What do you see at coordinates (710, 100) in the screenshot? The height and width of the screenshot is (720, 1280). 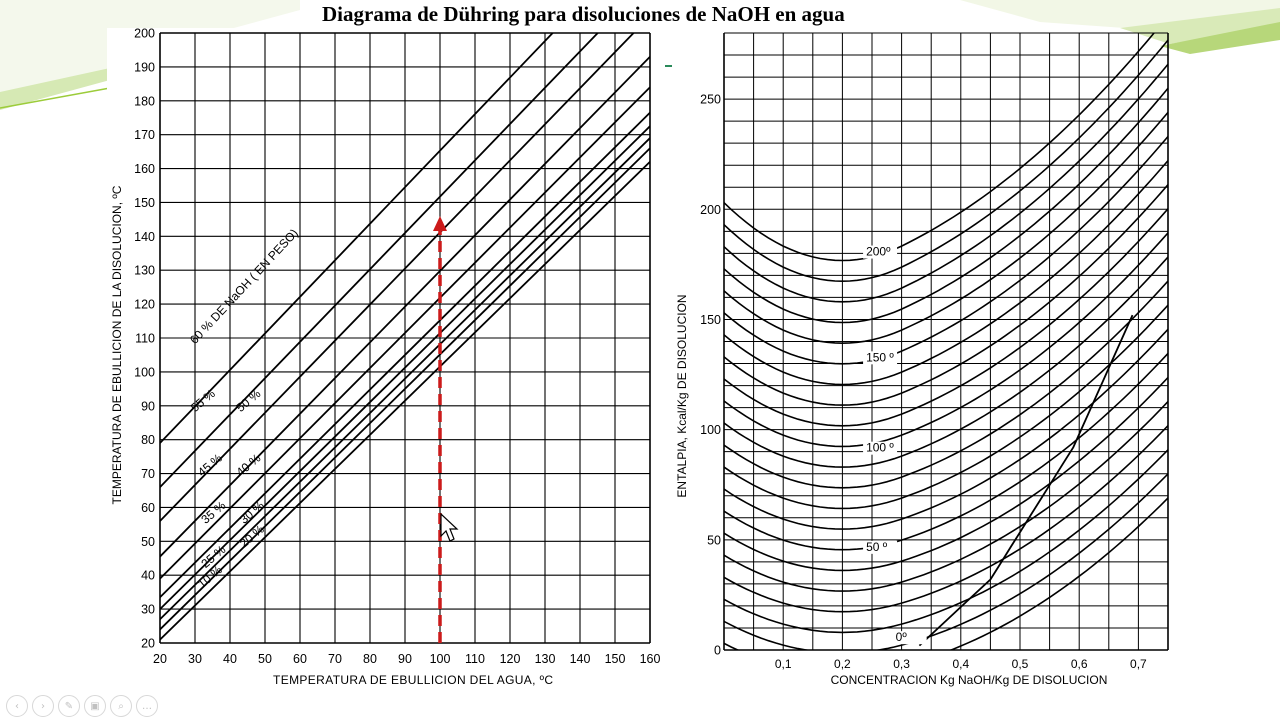 I see `right-y-tick-label: 250` at bounding box center [710, 100].